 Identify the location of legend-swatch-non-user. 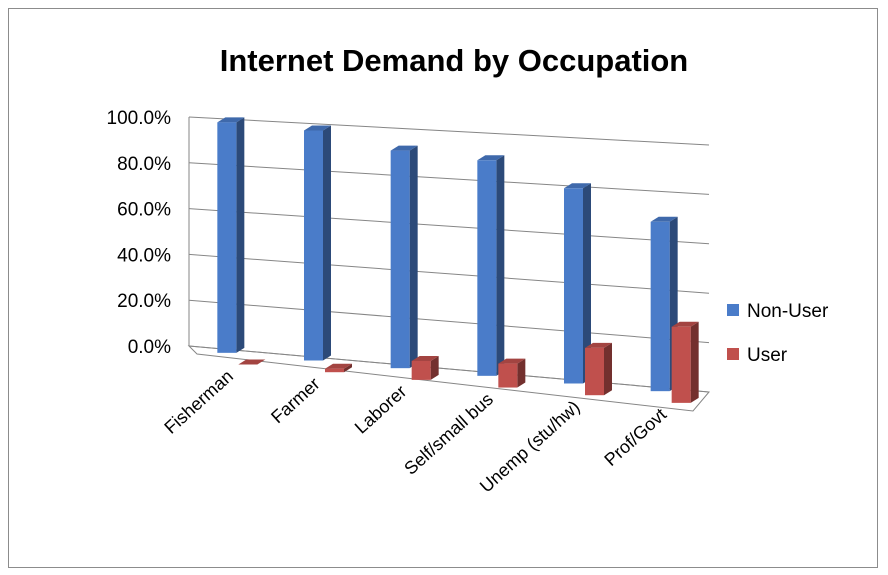
(733, 310).